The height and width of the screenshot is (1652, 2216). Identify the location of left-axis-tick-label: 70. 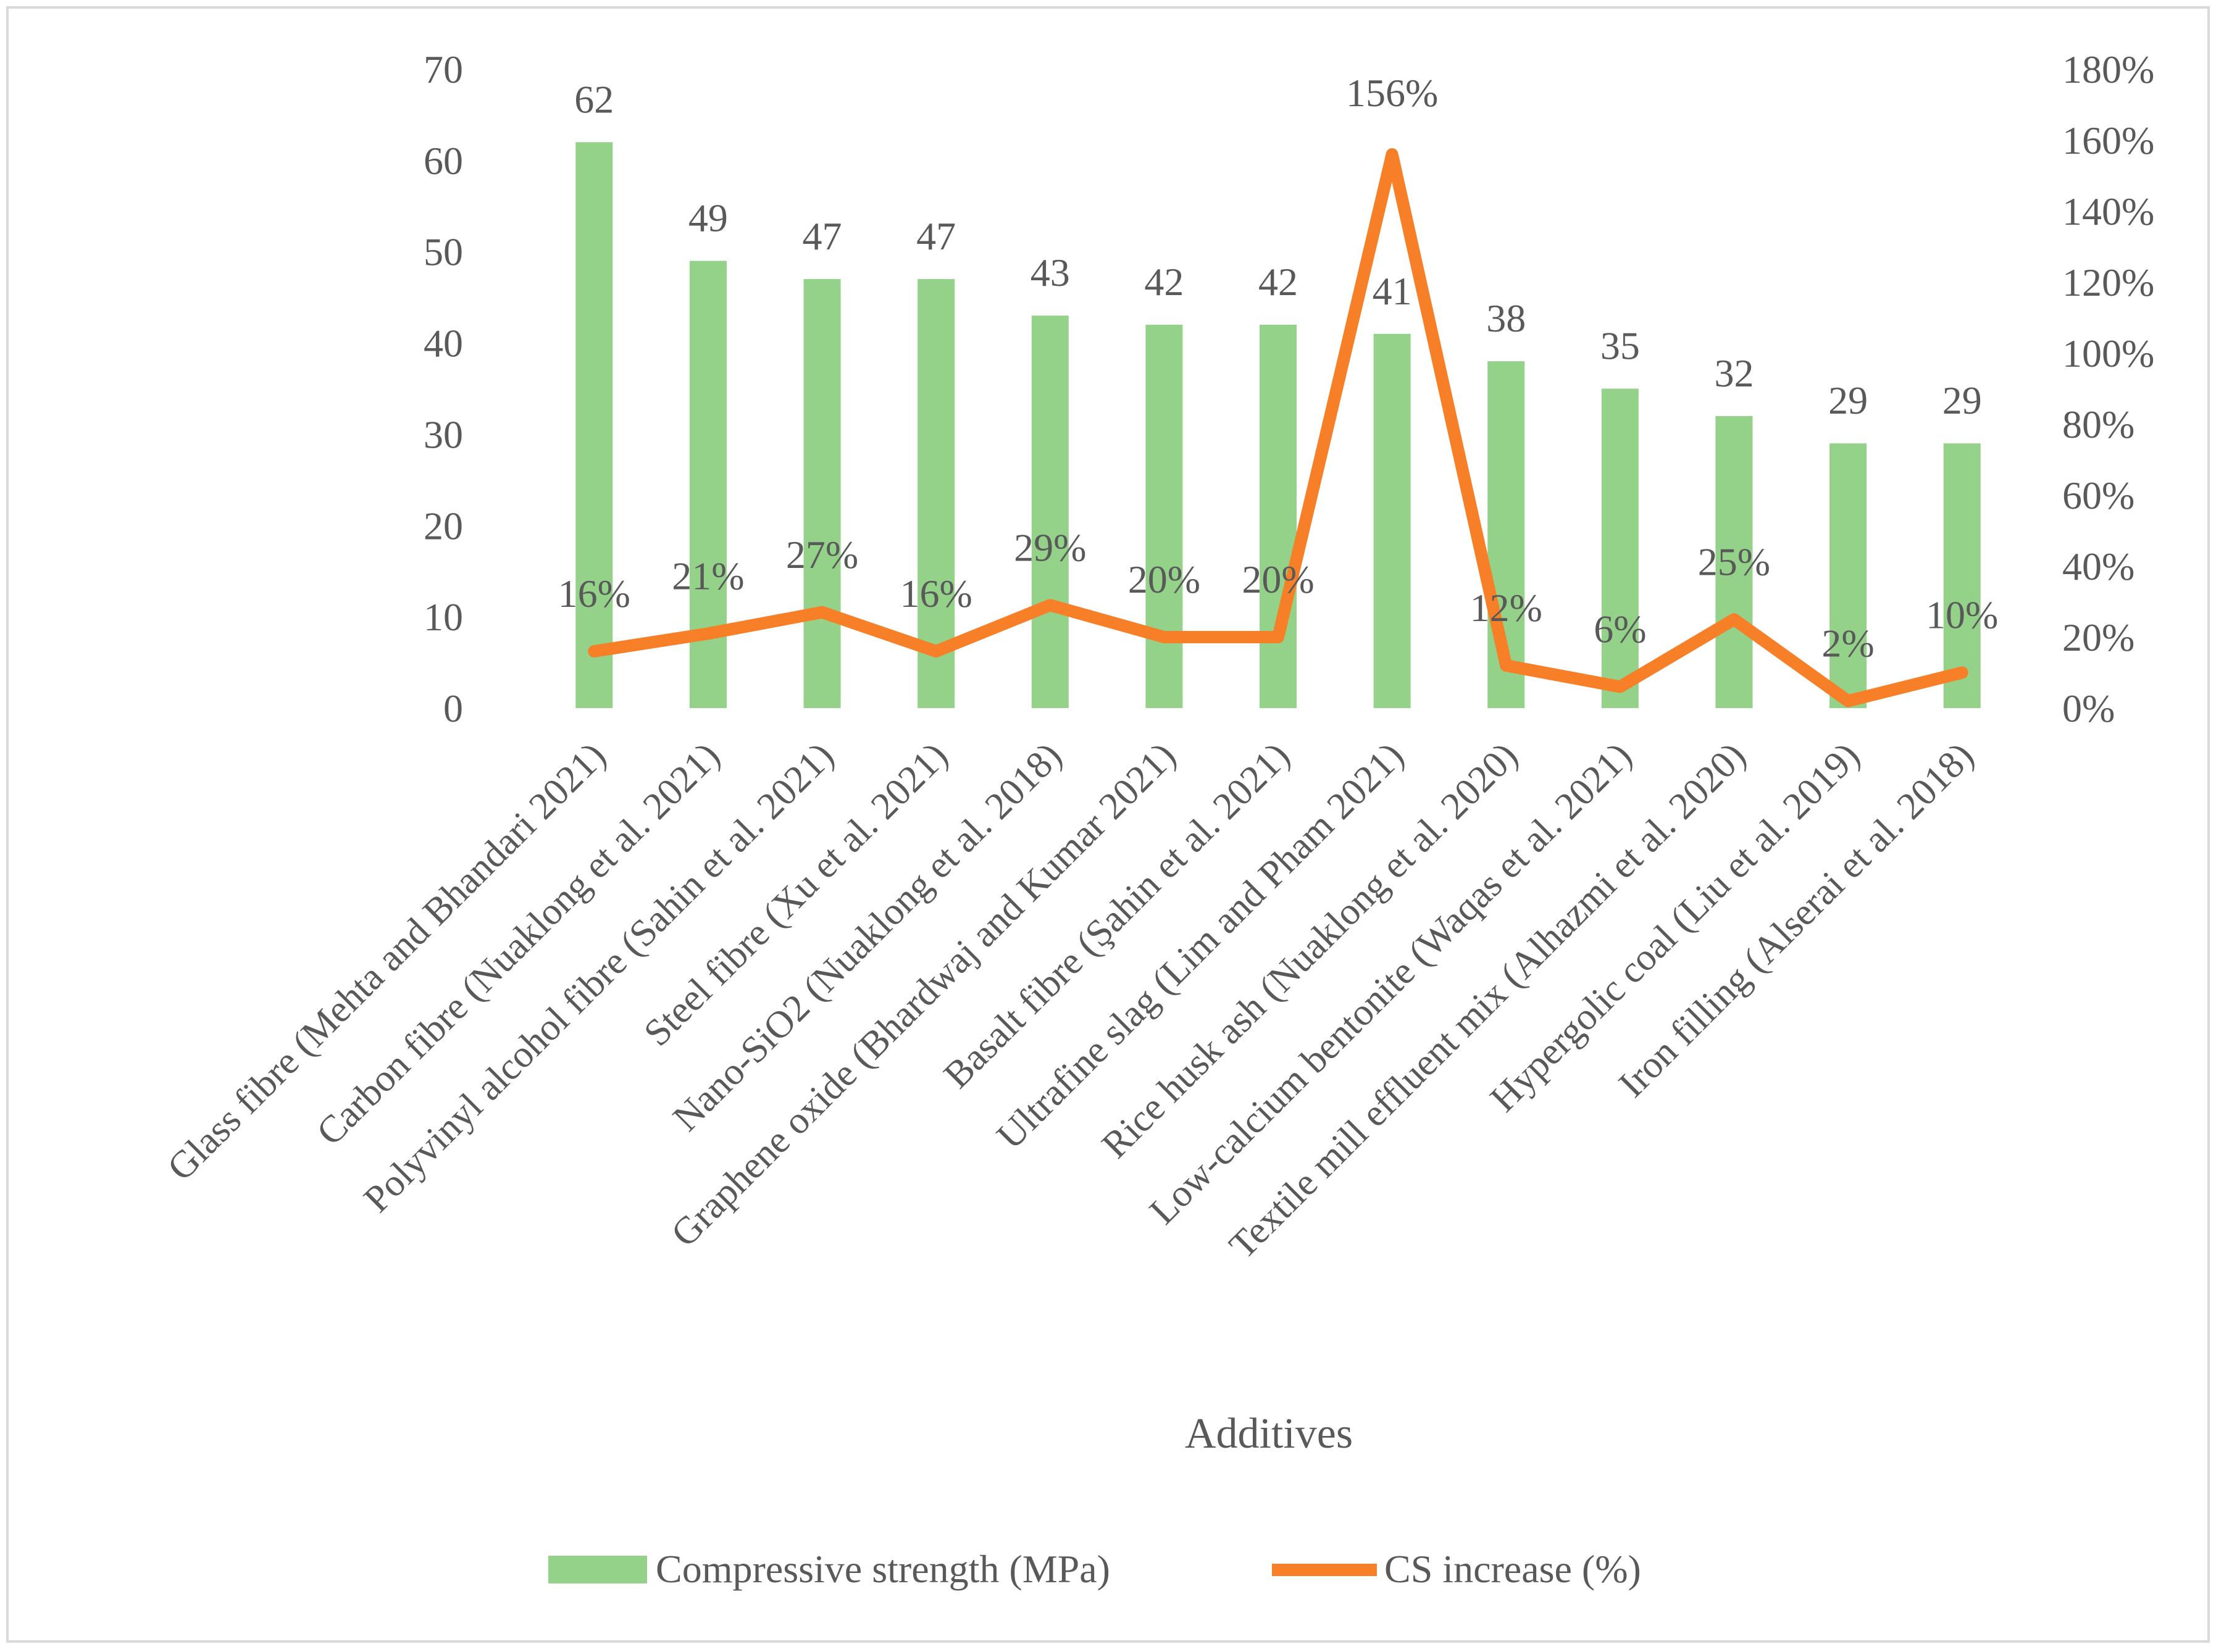
(443, 70).